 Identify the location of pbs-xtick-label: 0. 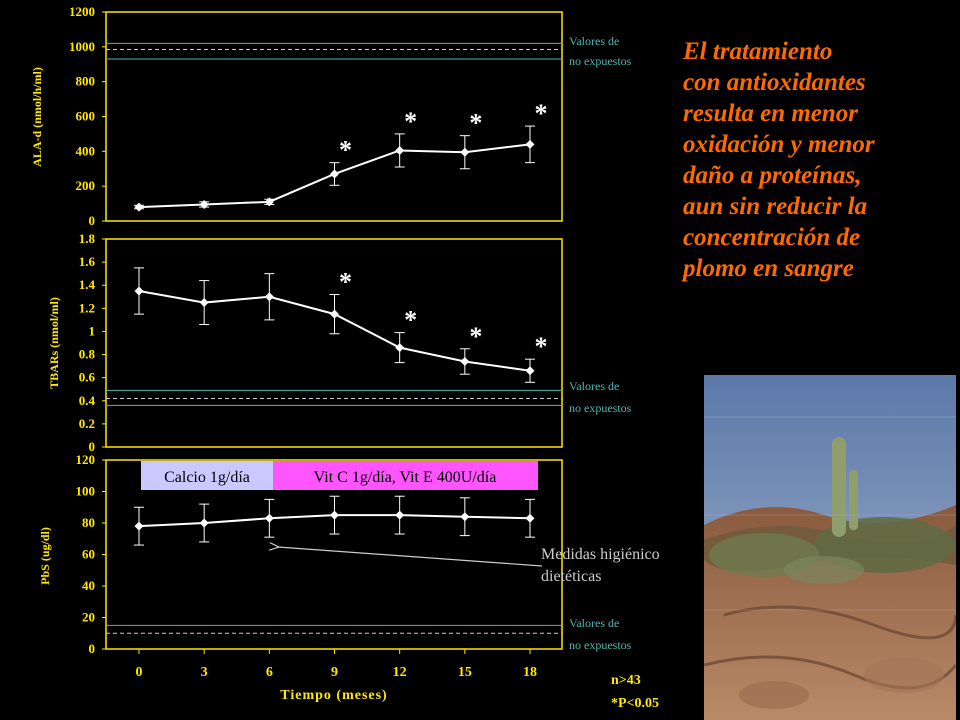
(139, 672).